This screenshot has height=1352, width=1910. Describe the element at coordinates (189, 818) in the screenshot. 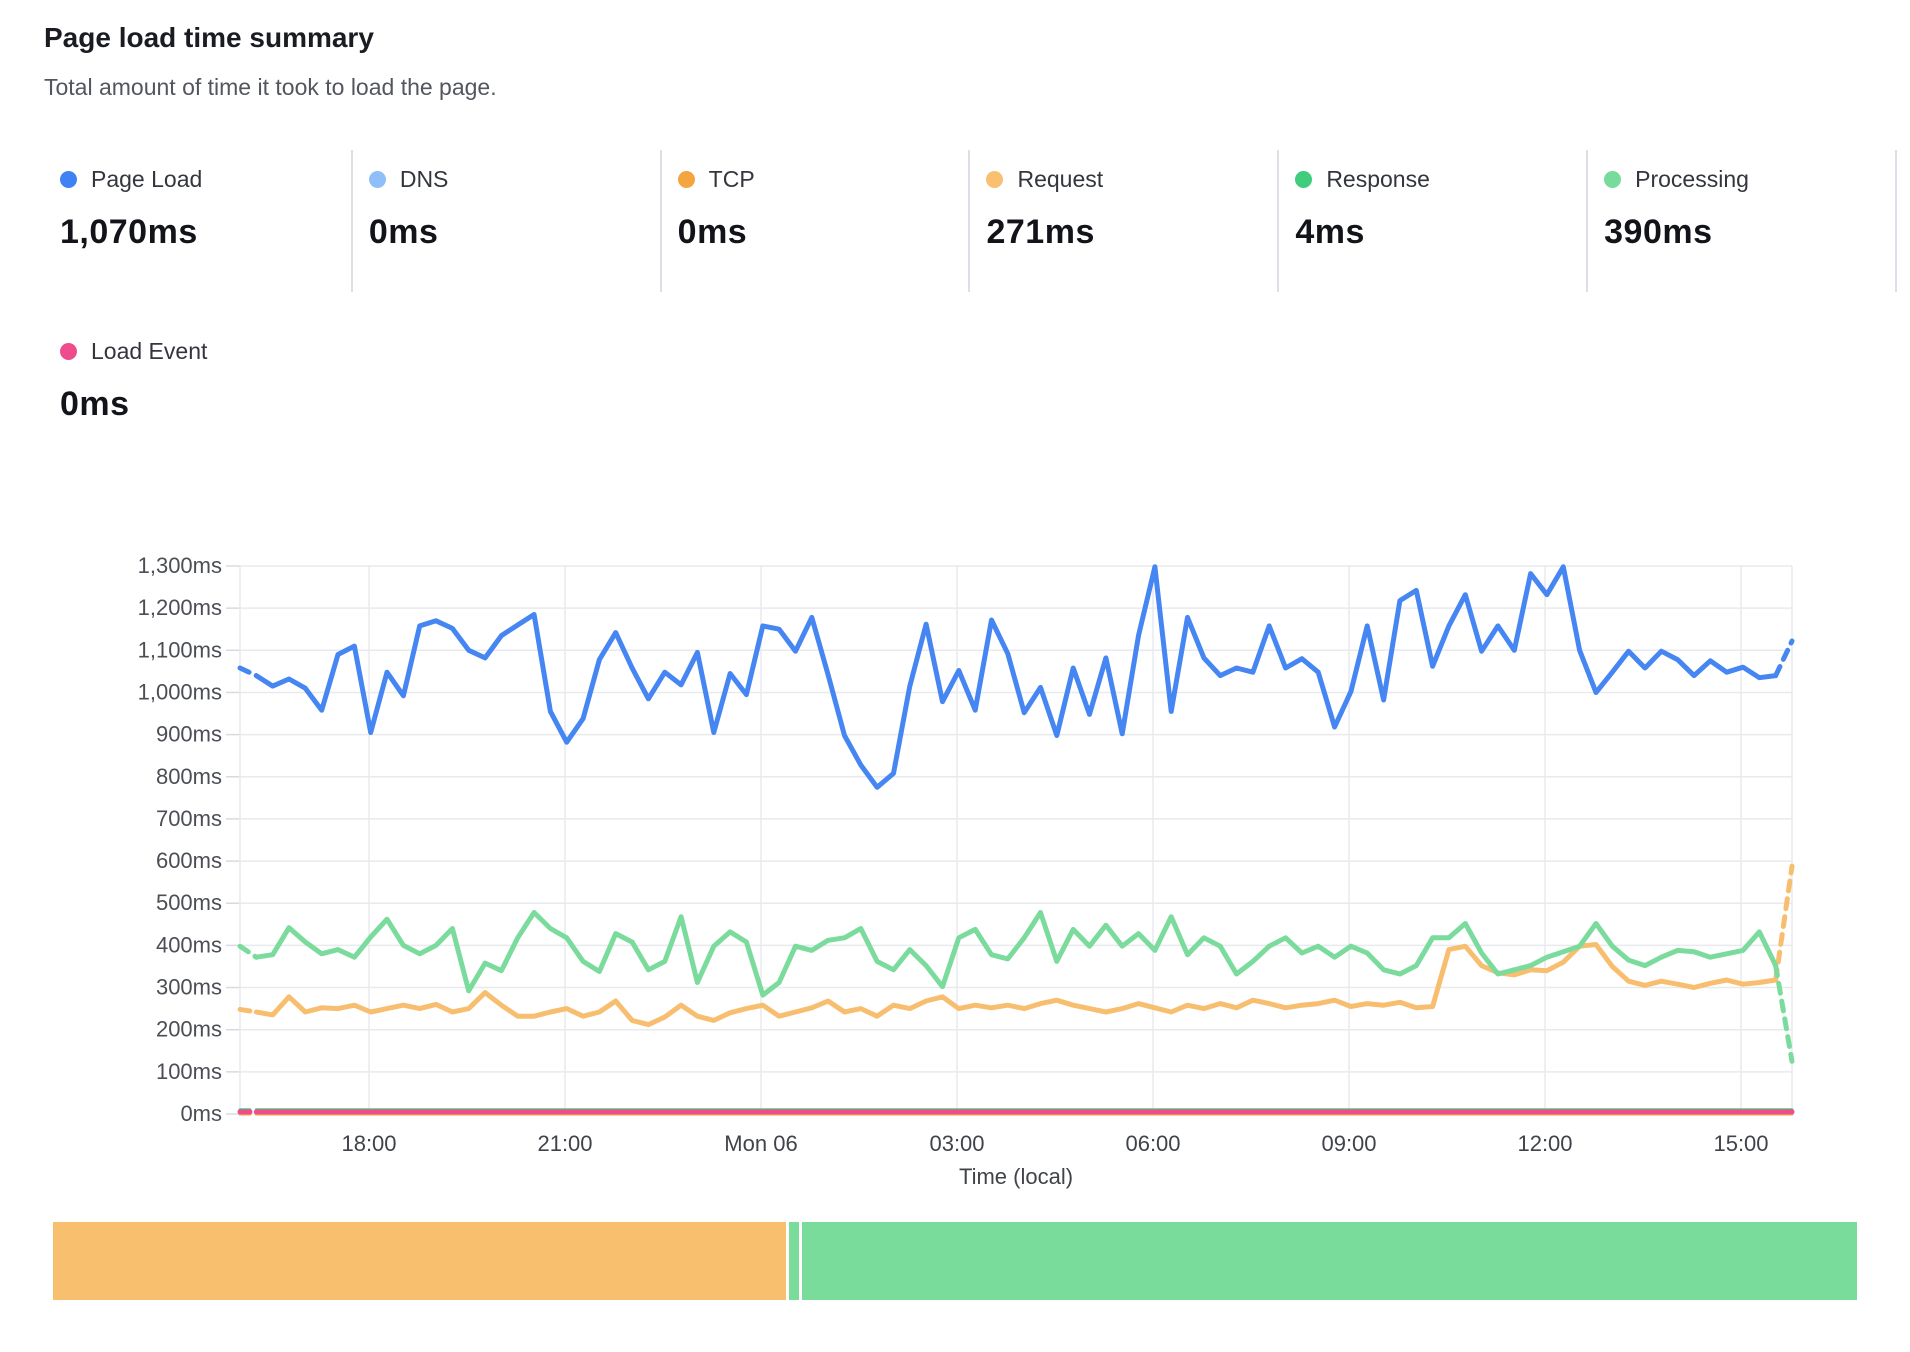

I see `y-tick-label: 700ms` at that location.